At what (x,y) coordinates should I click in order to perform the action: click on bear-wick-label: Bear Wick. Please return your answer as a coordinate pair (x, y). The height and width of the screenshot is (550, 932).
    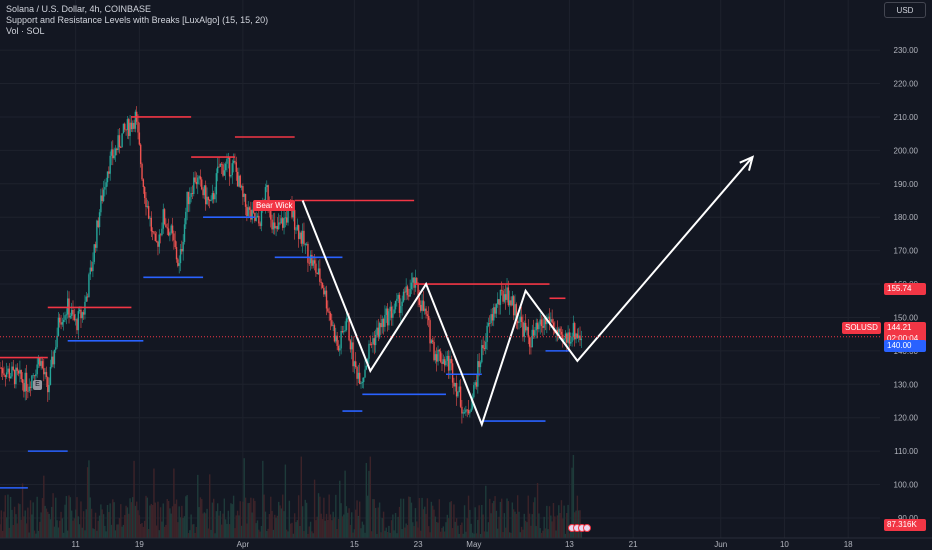
    Looking at the image, I should click on (274, 205).